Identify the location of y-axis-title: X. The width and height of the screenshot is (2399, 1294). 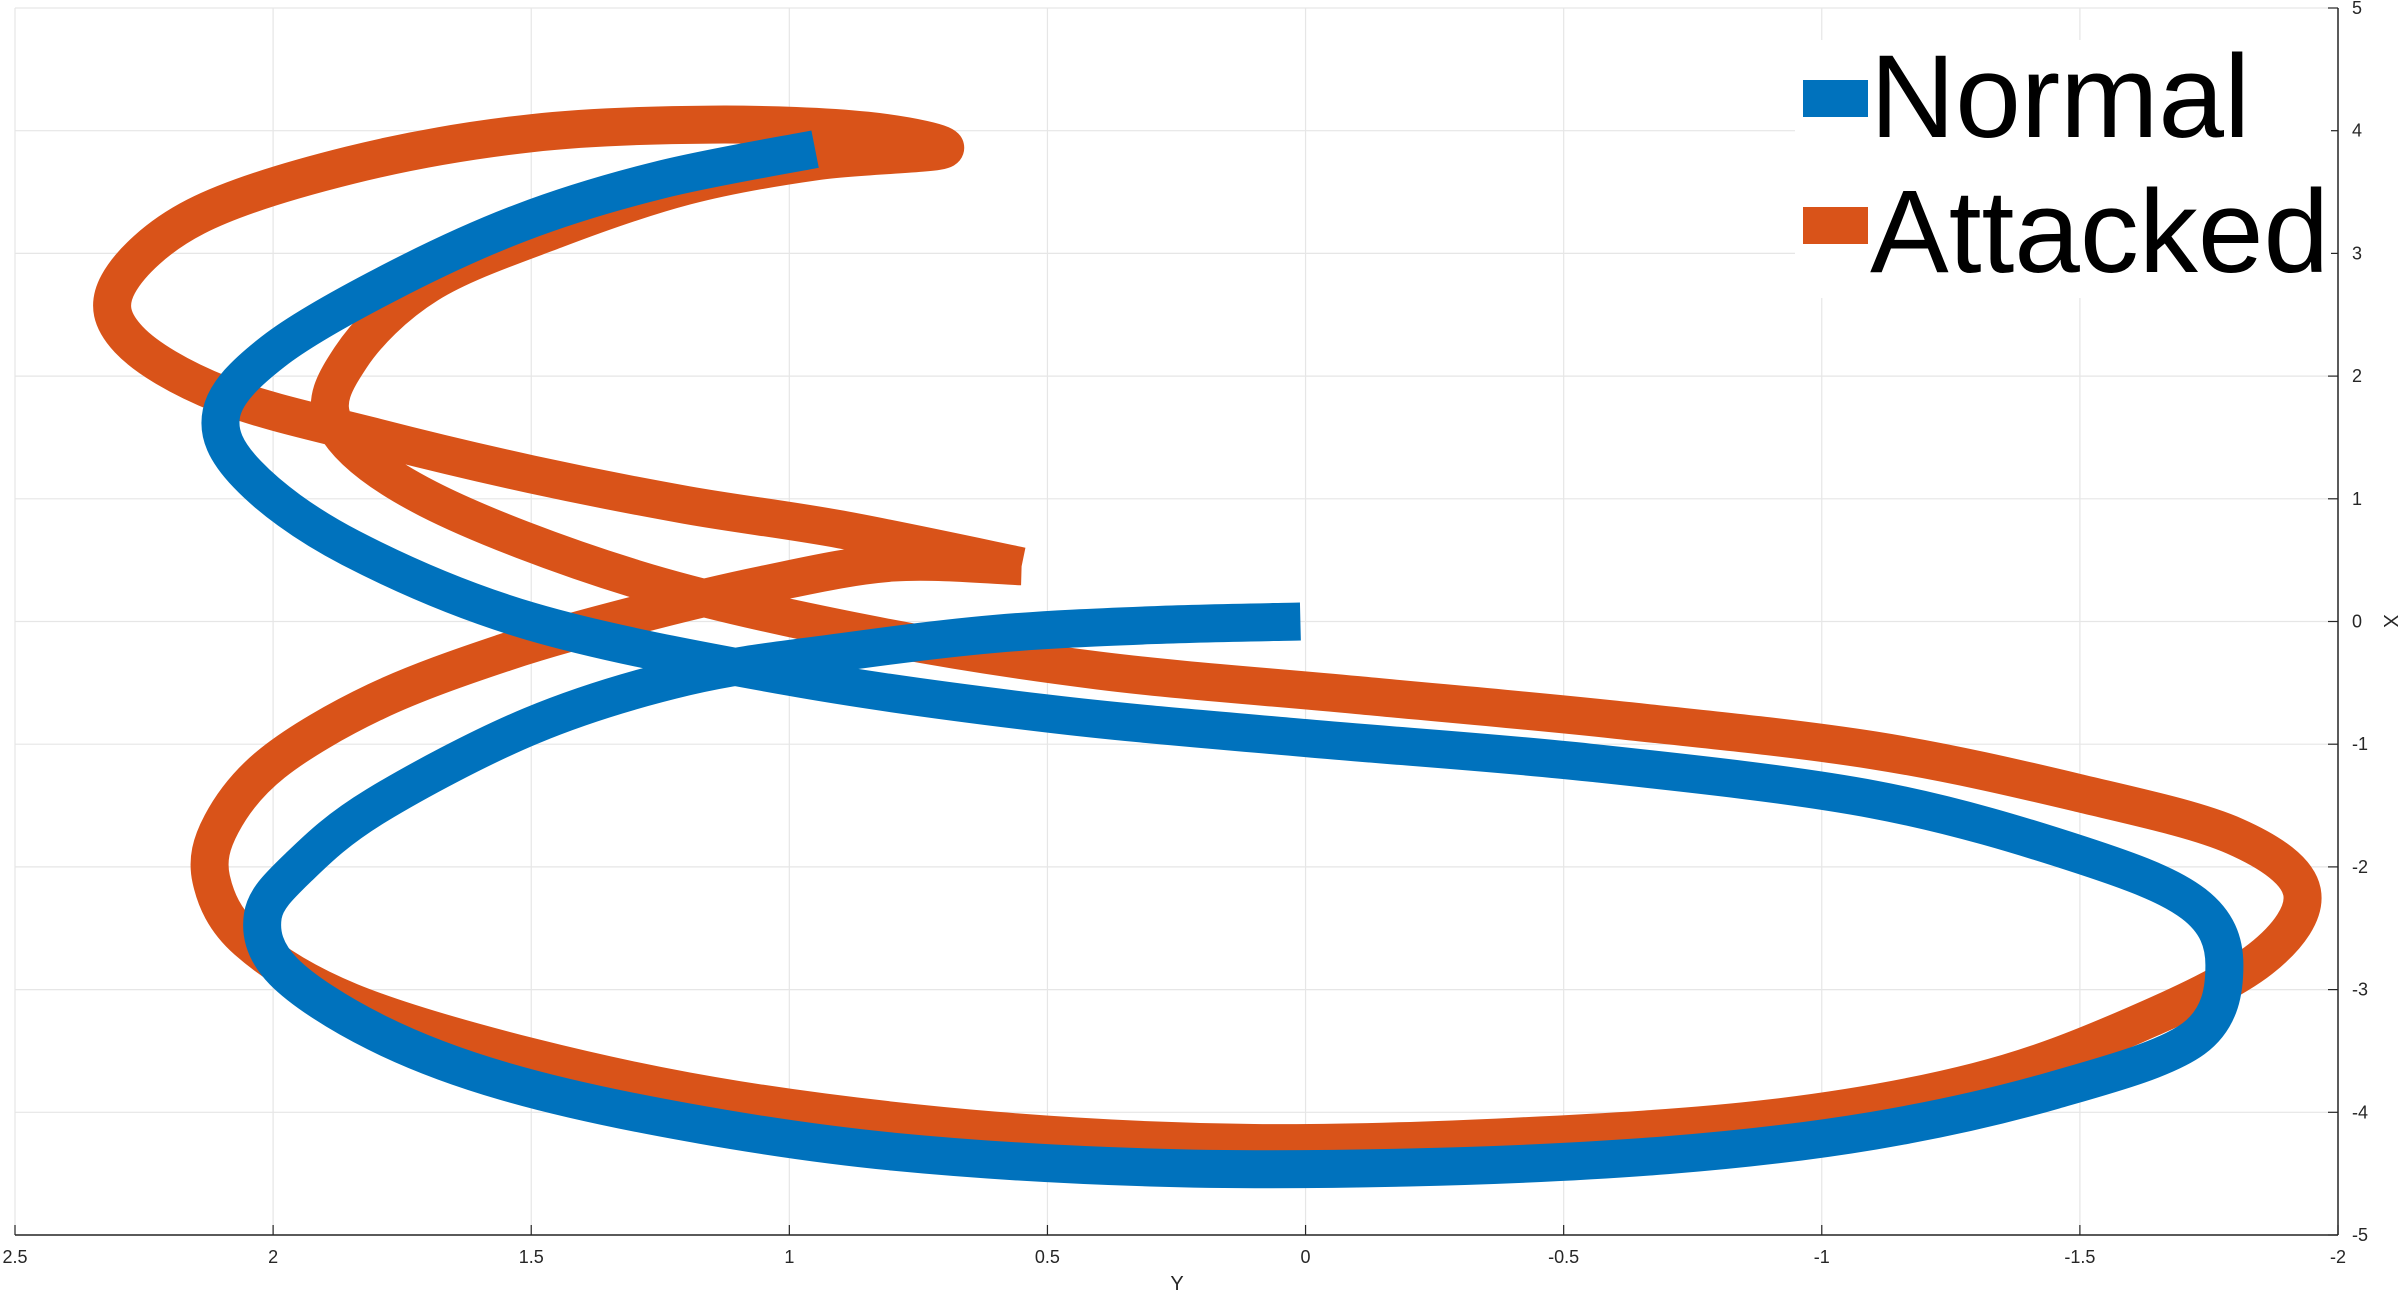
(2389, 620).